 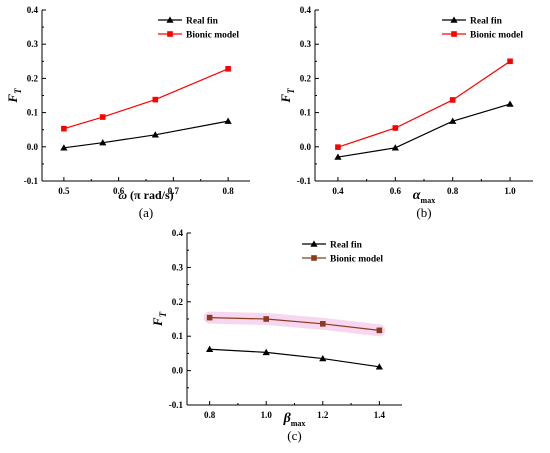 I want to click on x-tick-label: 0.4, so click(x=338, y=191).